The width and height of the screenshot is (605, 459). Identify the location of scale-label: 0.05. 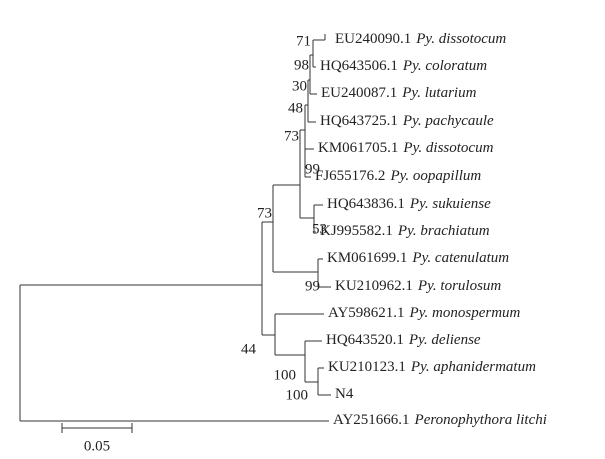
(97, 446).